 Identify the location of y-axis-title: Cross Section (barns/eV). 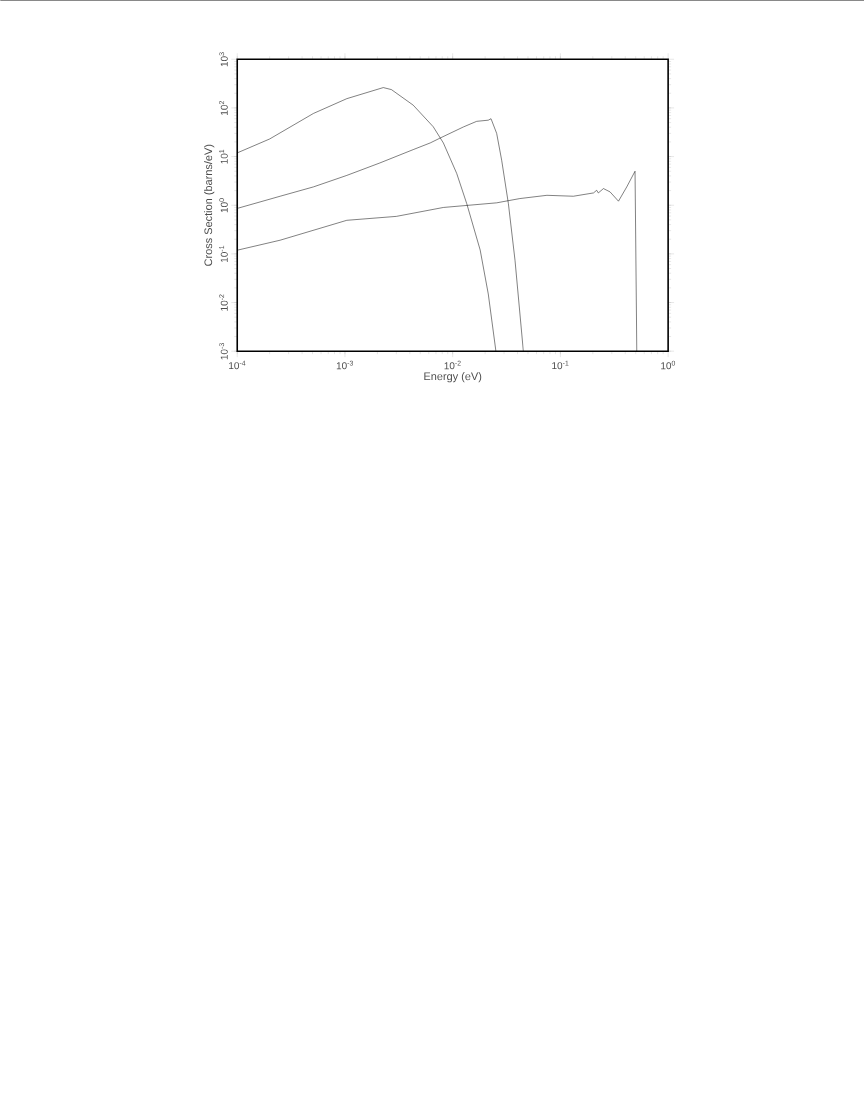
(209, 205).